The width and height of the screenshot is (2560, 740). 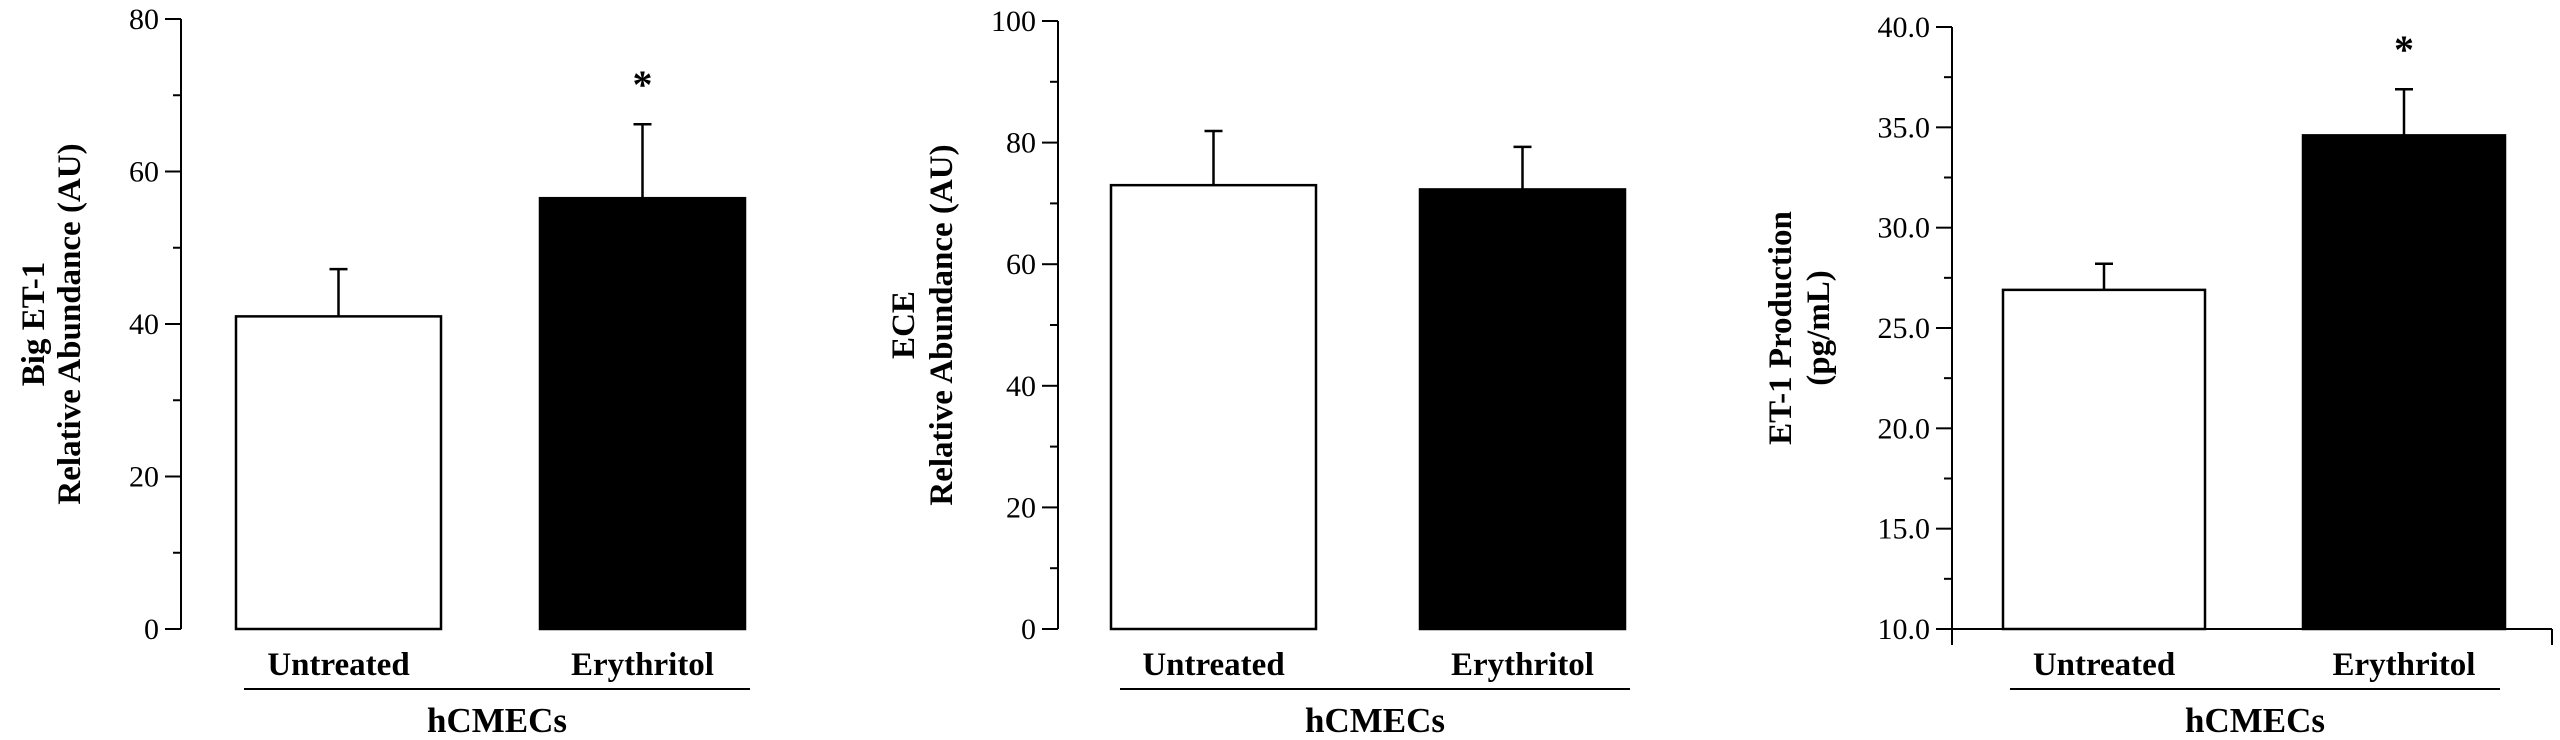 What do you see at coordinates (34, 324) in the screenshot?
I see `y-axis-title: Big ET-1` at bounding box center [34, 324].